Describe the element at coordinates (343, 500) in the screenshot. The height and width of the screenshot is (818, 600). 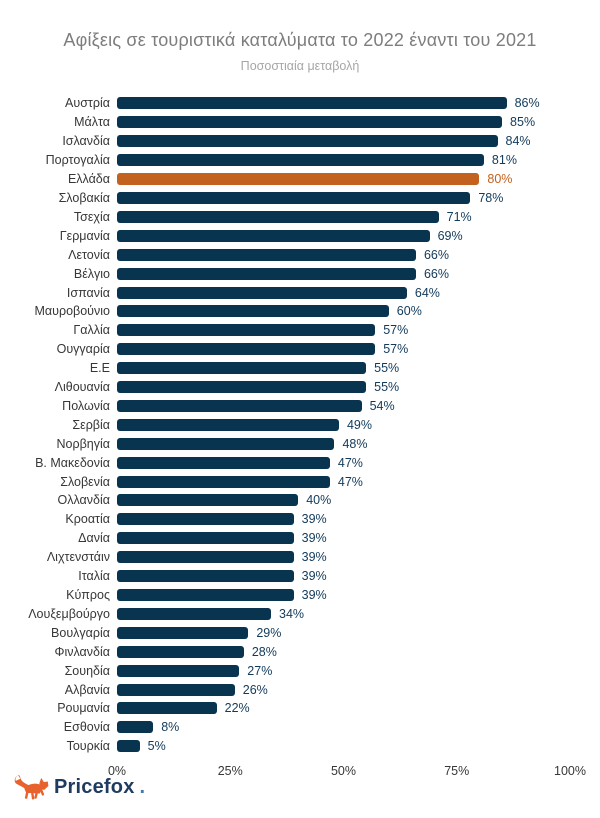
I see `bar-track: 40%` at that location.